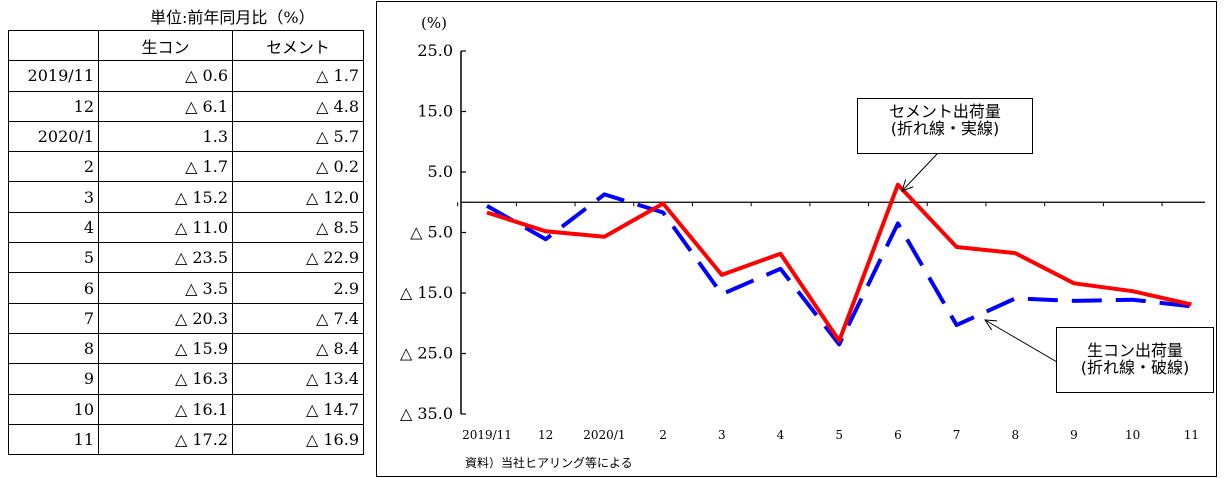  I want to click on table-header-row: 生コン セメント, so click(186, 45).